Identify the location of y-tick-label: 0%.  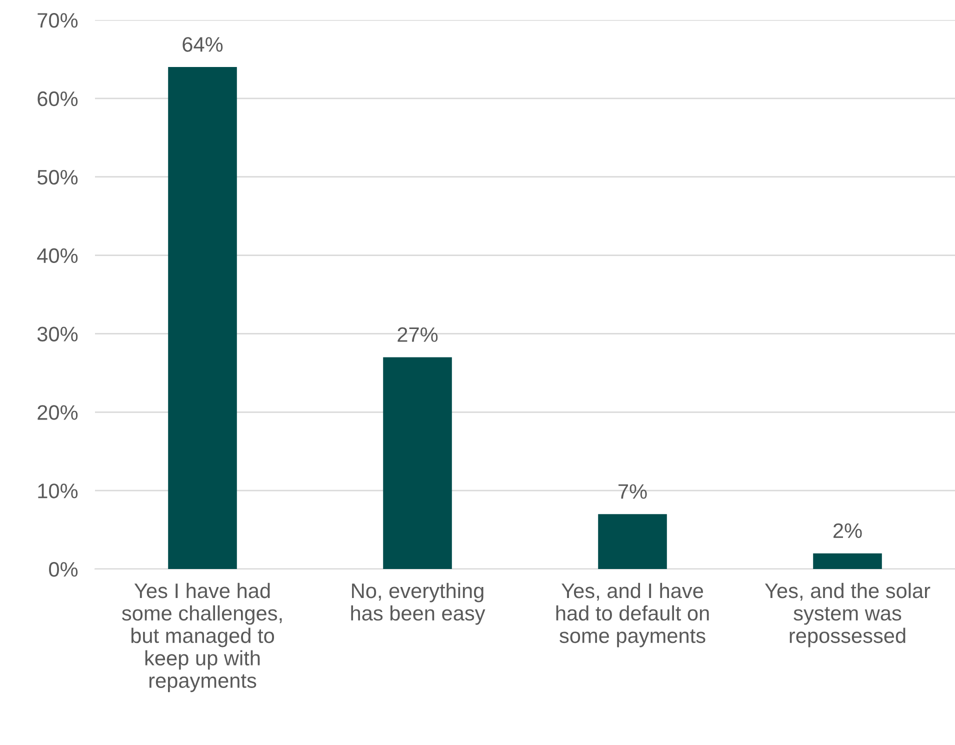
(63, 569).